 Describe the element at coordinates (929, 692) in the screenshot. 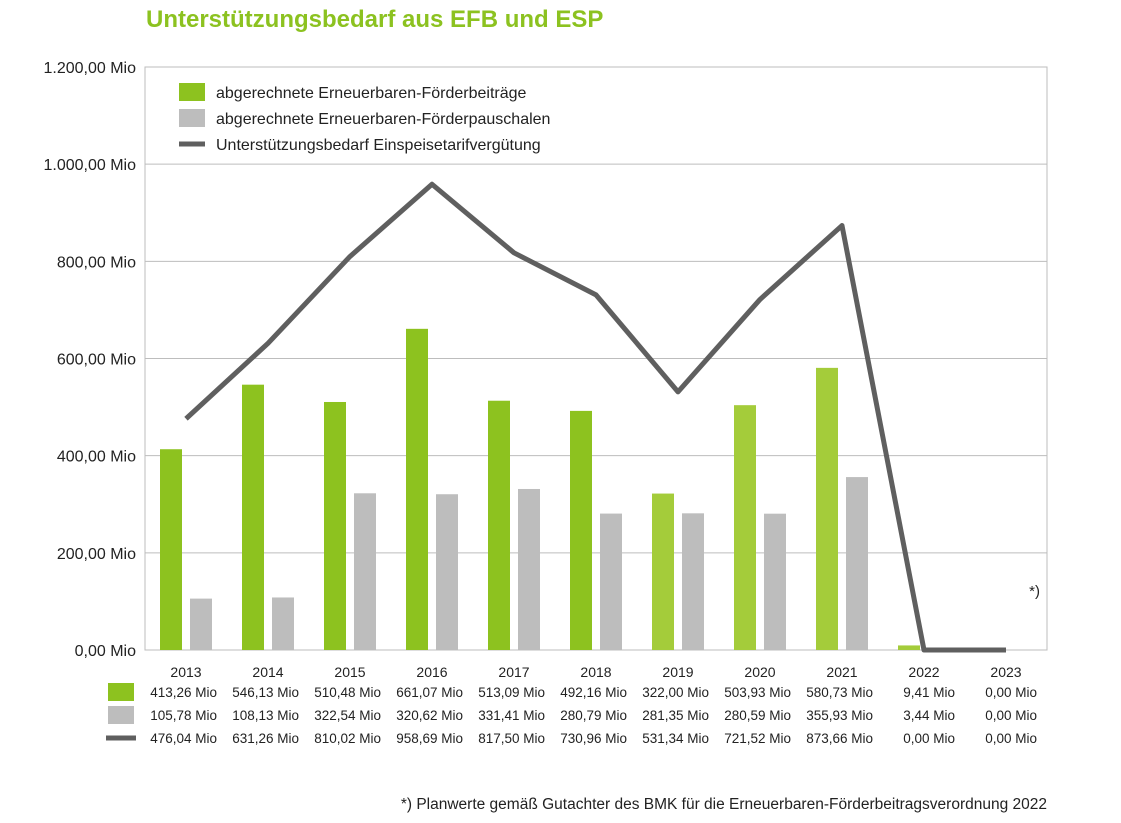

I see `table-cell: 9,41 Mio` at that location.